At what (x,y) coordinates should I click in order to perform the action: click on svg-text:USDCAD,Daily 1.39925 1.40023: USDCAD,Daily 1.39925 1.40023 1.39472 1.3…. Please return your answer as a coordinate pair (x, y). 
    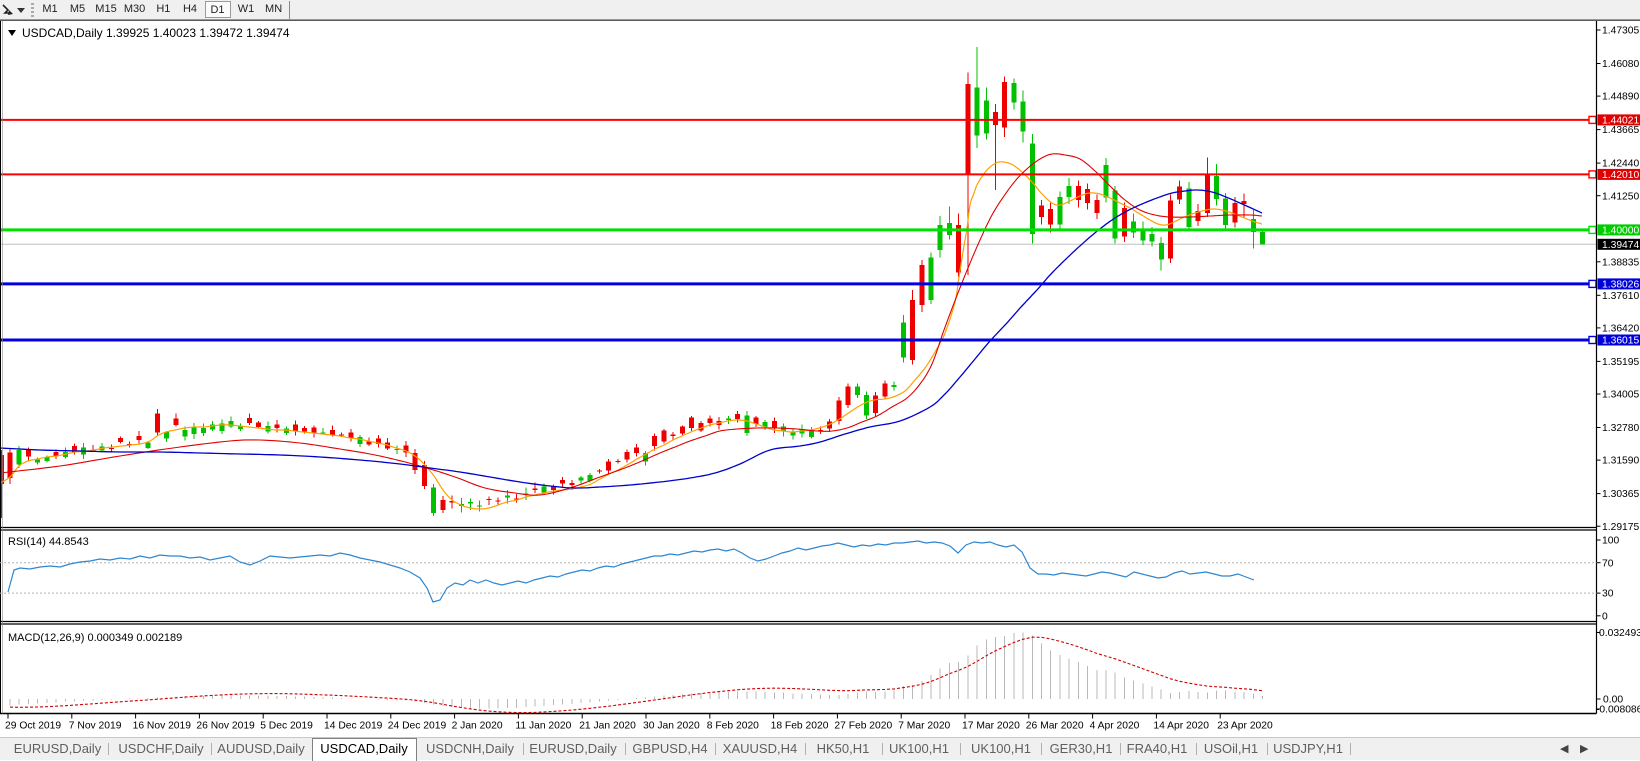
    Looking at the image, I should click on (156, 33).